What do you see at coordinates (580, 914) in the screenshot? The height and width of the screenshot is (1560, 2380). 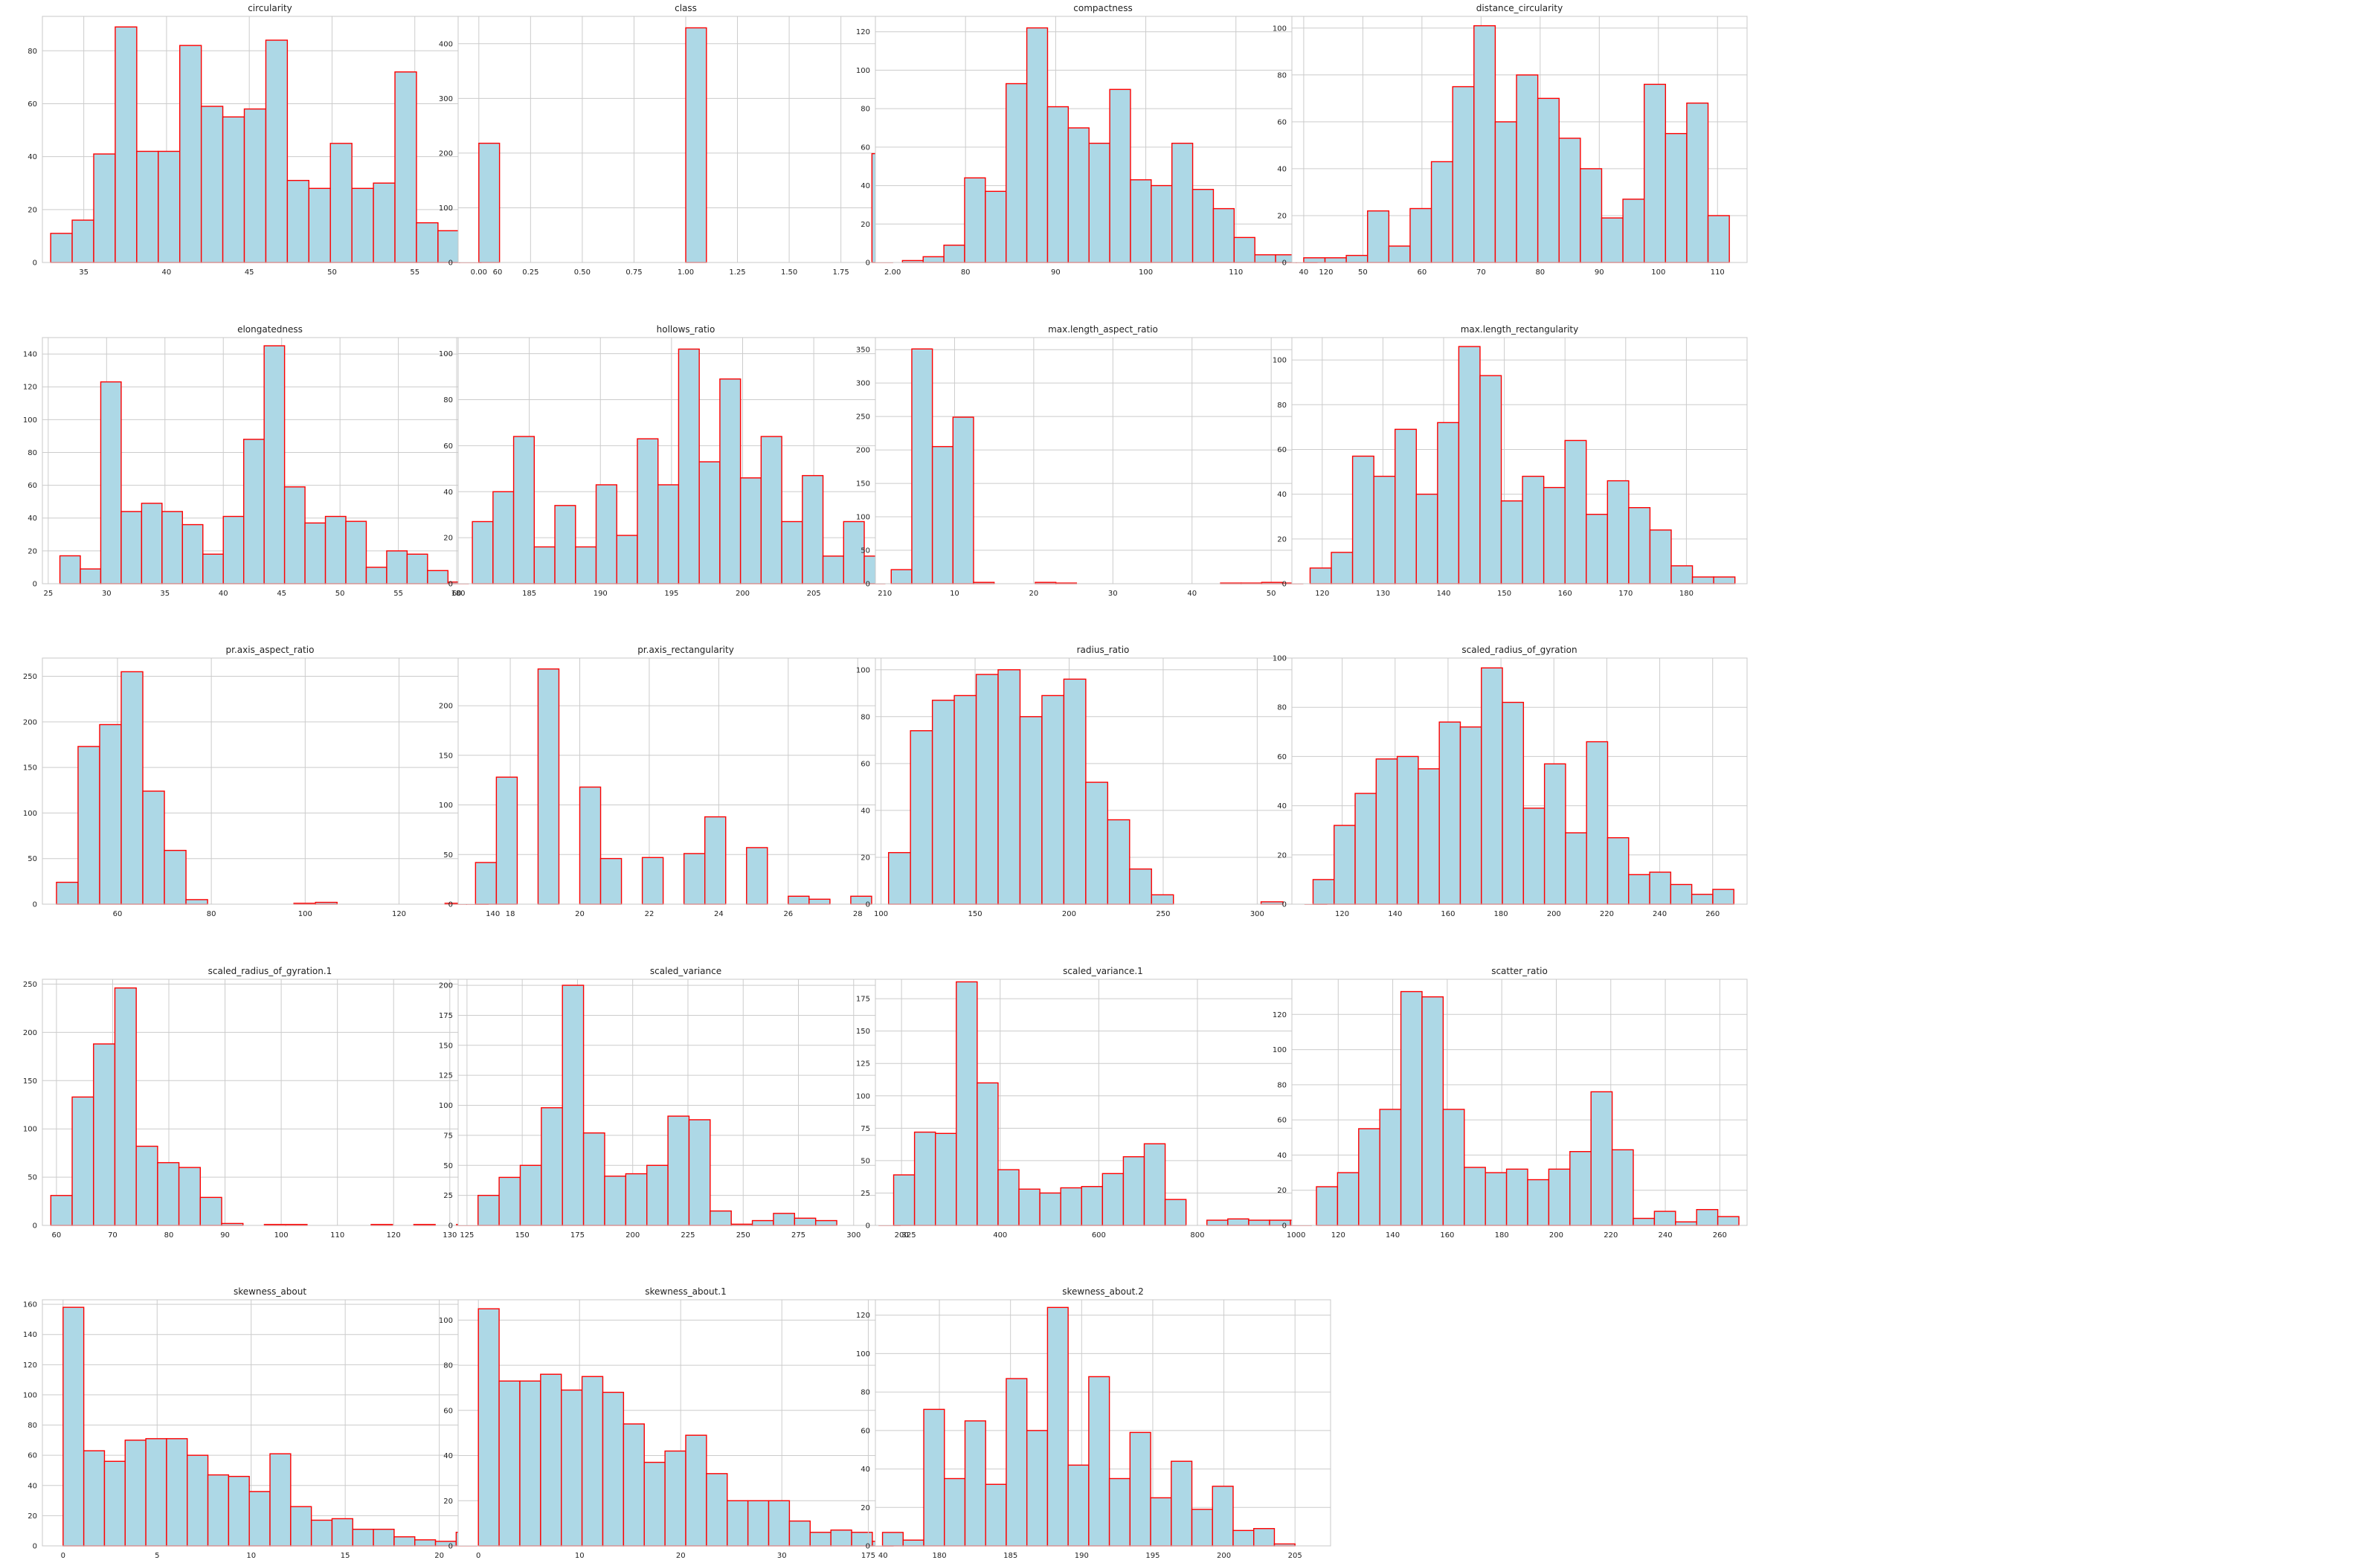 I see `x-tick-label: 20` at bounding box center [580, 914].